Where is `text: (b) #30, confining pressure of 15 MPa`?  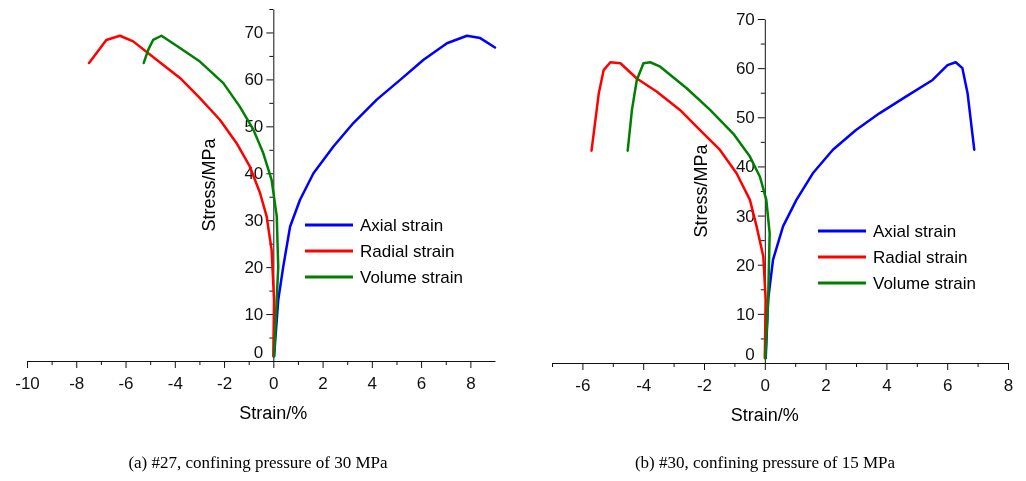
text: (b) #30, confining pressure of 15 MPa is located at coordinates (765, 462).